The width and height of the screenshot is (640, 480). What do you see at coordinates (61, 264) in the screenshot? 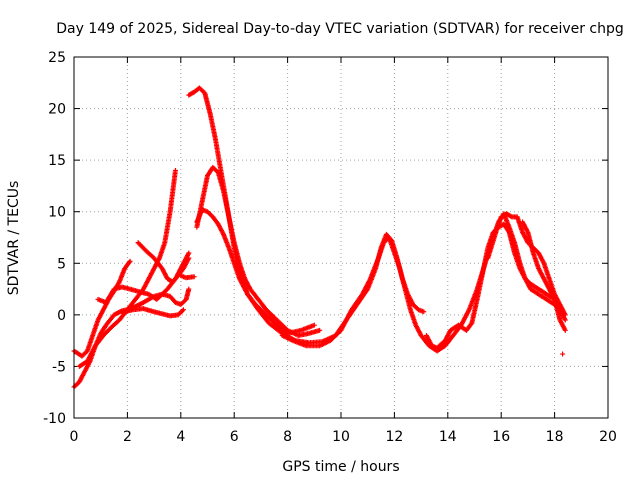
I see `y-tick-label: 5` at bounding box center [61, 264].